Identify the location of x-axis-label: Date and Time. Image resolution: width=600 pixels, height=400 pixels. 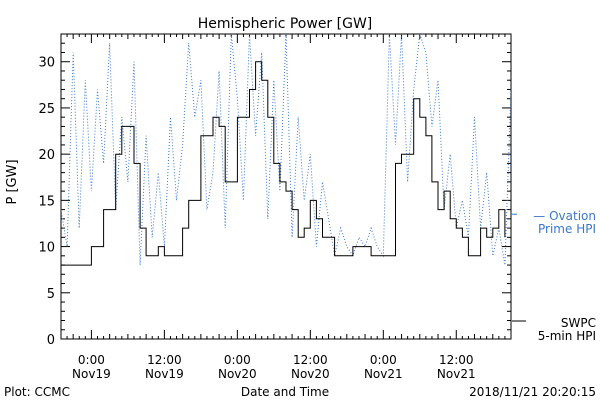
(285, 392).